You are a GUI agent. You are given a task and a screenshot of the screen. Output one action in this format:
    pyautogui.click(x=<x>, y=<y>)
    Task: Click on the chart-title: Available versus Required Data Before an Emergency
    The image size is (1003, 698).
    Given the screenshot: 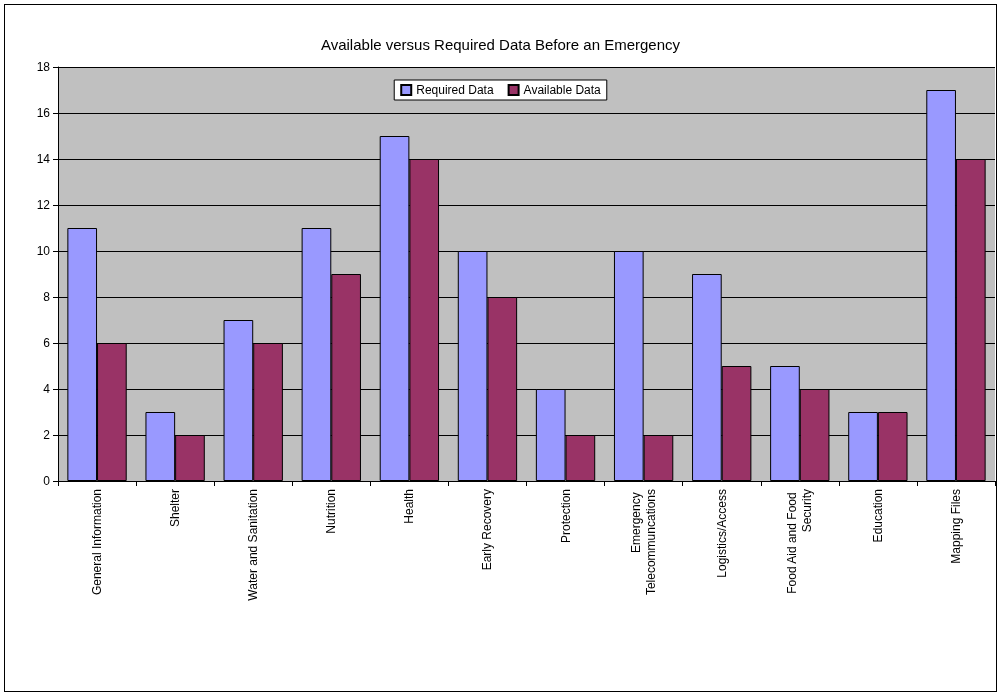 What is the action you would take?
    pyautogui.click(x=500, y=44)
    